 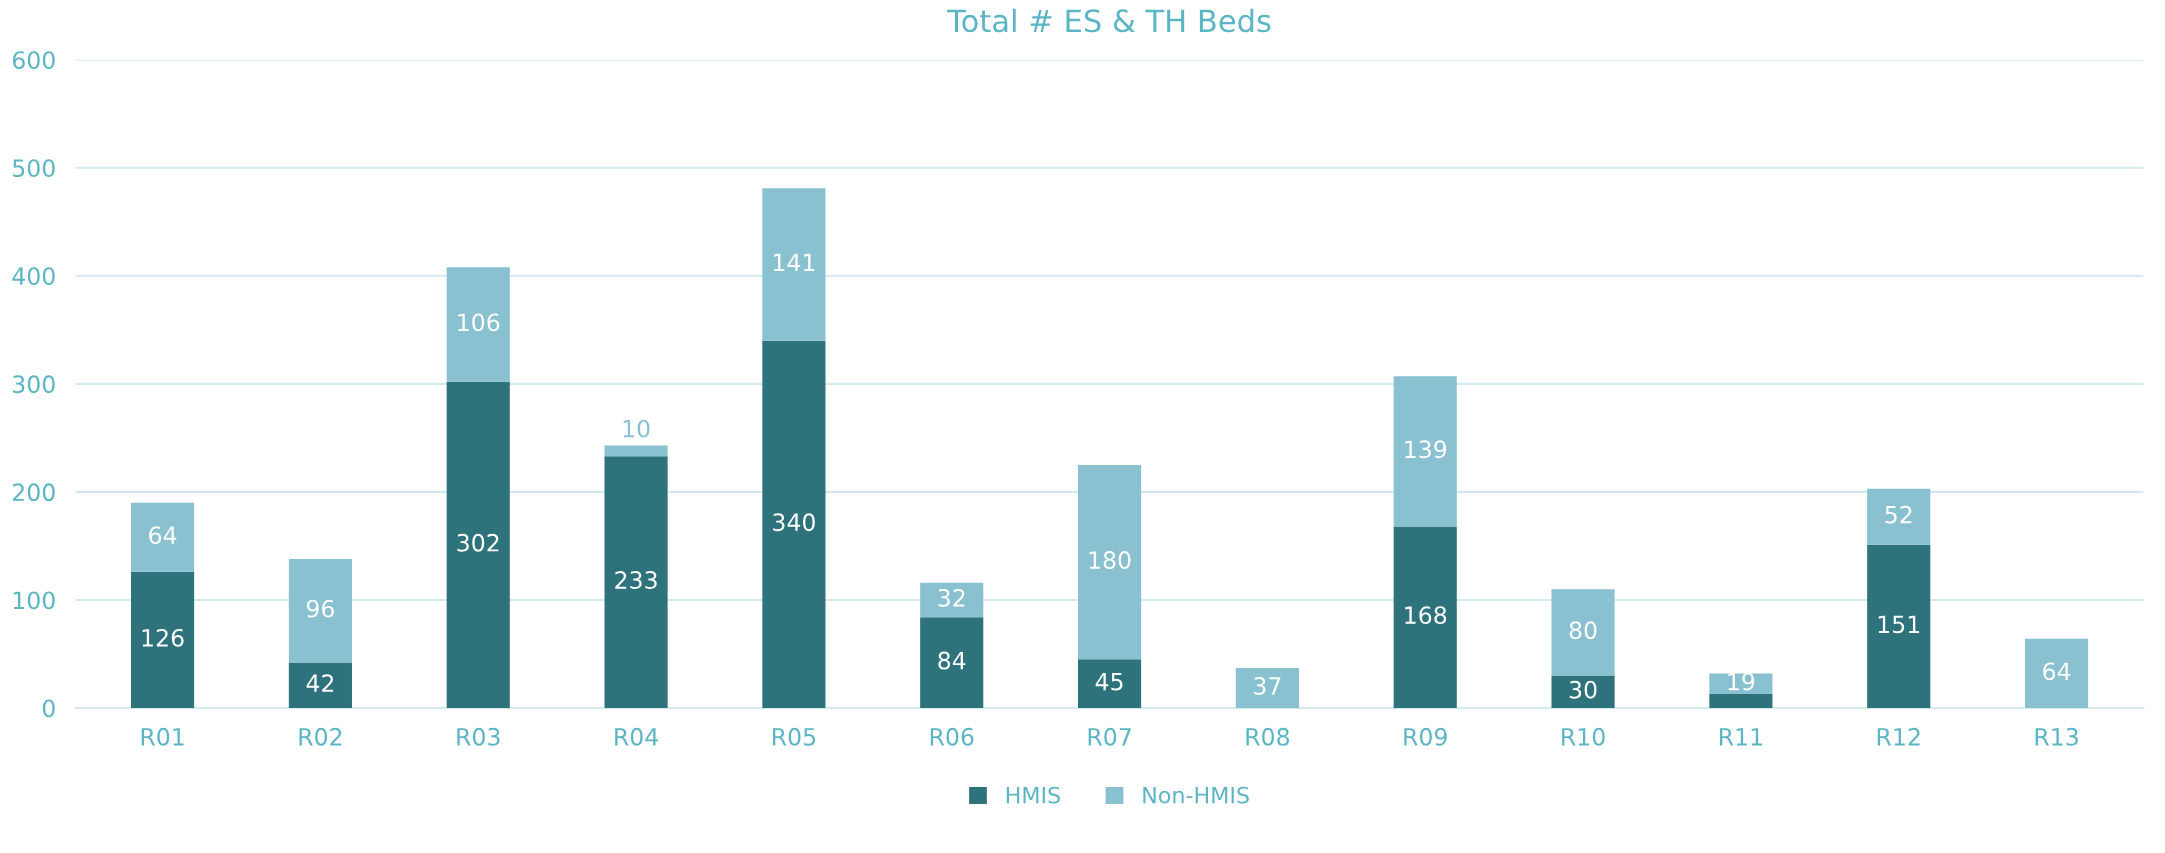 I want to click on x-tick-label: R01, so click(x=162, y=736).